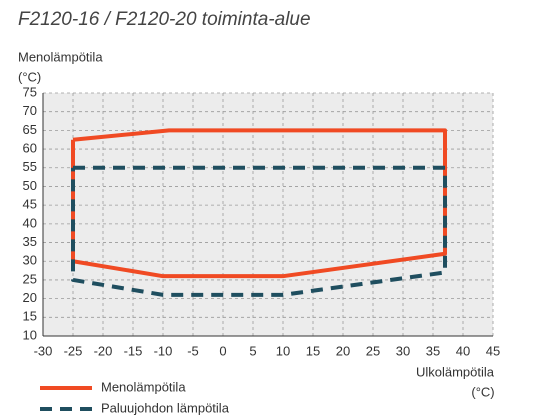  I want to click on x-tick-label: 35, so click(433, 350).